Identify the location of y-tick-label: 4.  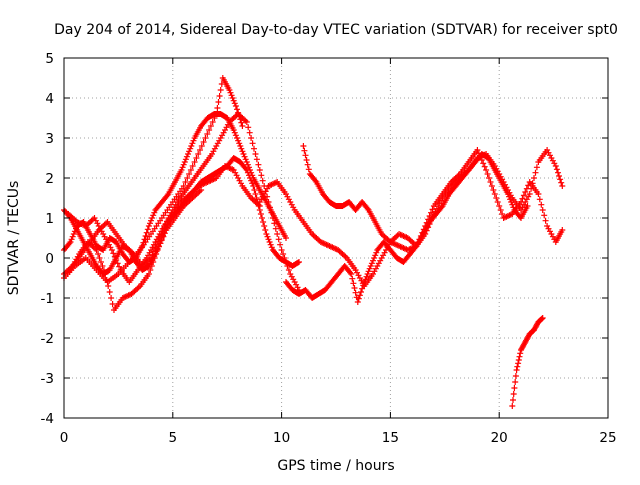
(49, 99).